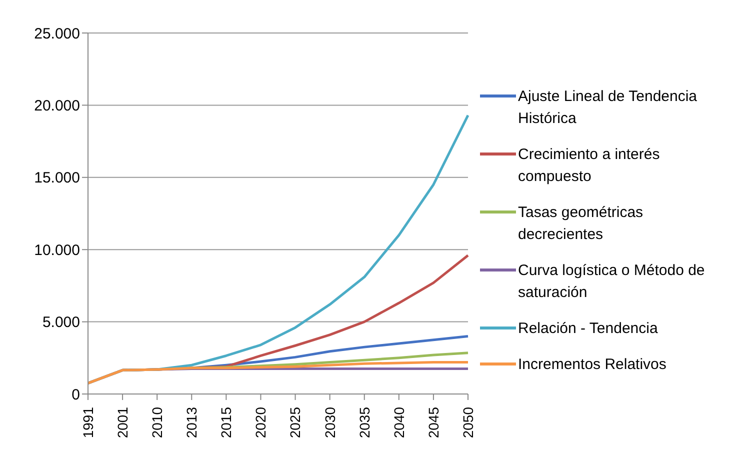 Image resolution: width=748 pixels, height=464 pixels. Describe the element at coordinates (76, 395) in the screenshot. I see `y-tick-label: 0` at that location.